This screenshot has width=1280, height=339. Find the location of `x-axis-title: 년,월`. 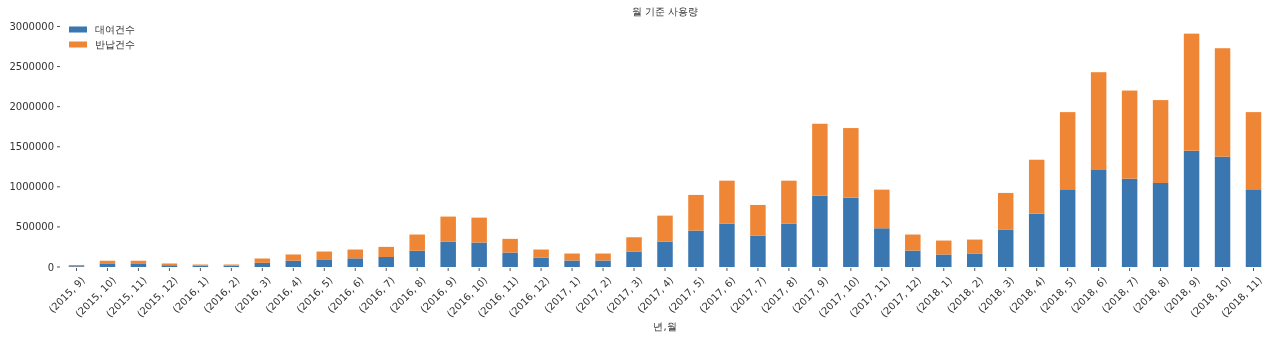

x-axis-title: 년,월 is located at coordinates (665, 326).